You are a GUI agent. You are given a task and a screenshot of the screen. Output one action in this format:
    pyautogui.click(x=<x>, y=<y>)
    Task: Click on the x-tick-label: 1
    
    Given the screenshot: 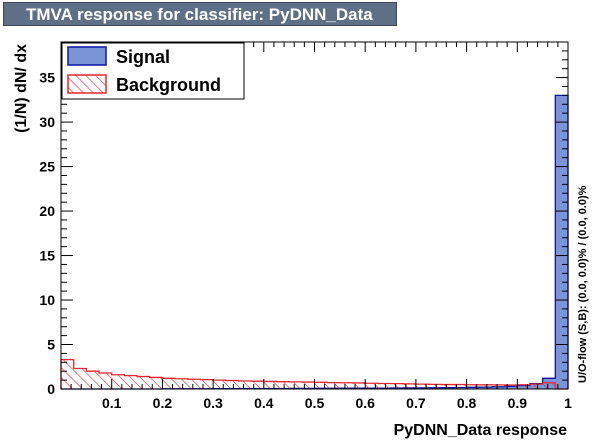 What is the action you would take?
    pyautogui.click(x=568, y=403)
    